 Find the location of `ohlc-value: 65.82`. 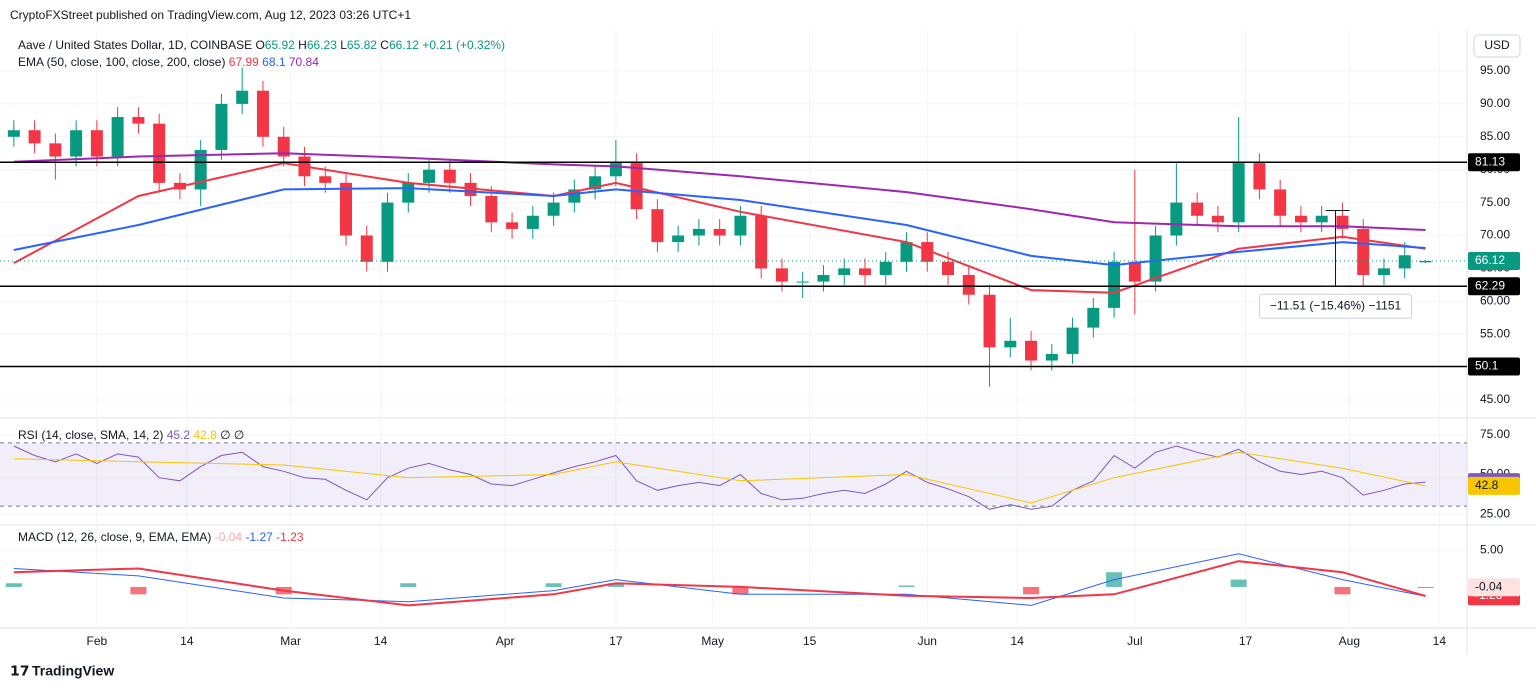

ohlc-value: 65.82 is located at coordinates (362, 45).